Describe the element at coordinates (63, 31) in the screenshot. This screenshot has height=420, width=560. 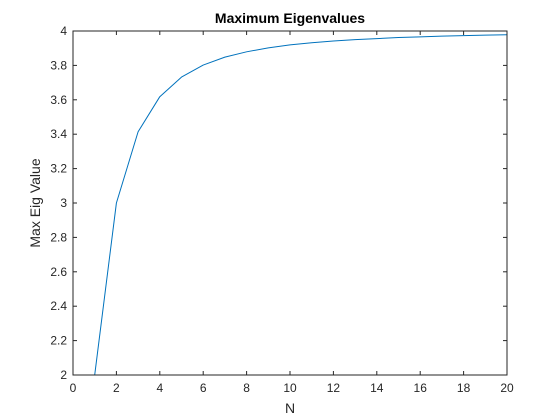
I see `y-tick-label: 4` at that location.